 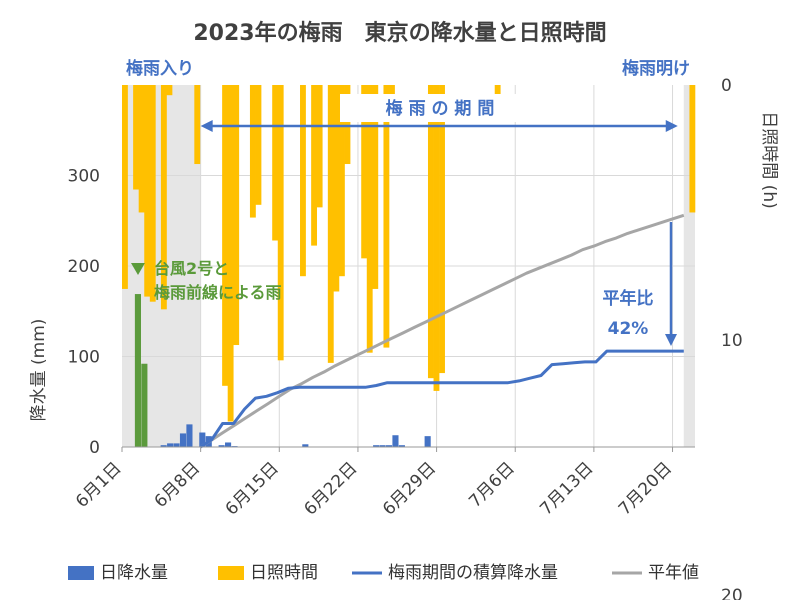 I want to click on rainy-period-arrow, so click(x=439, y=126).